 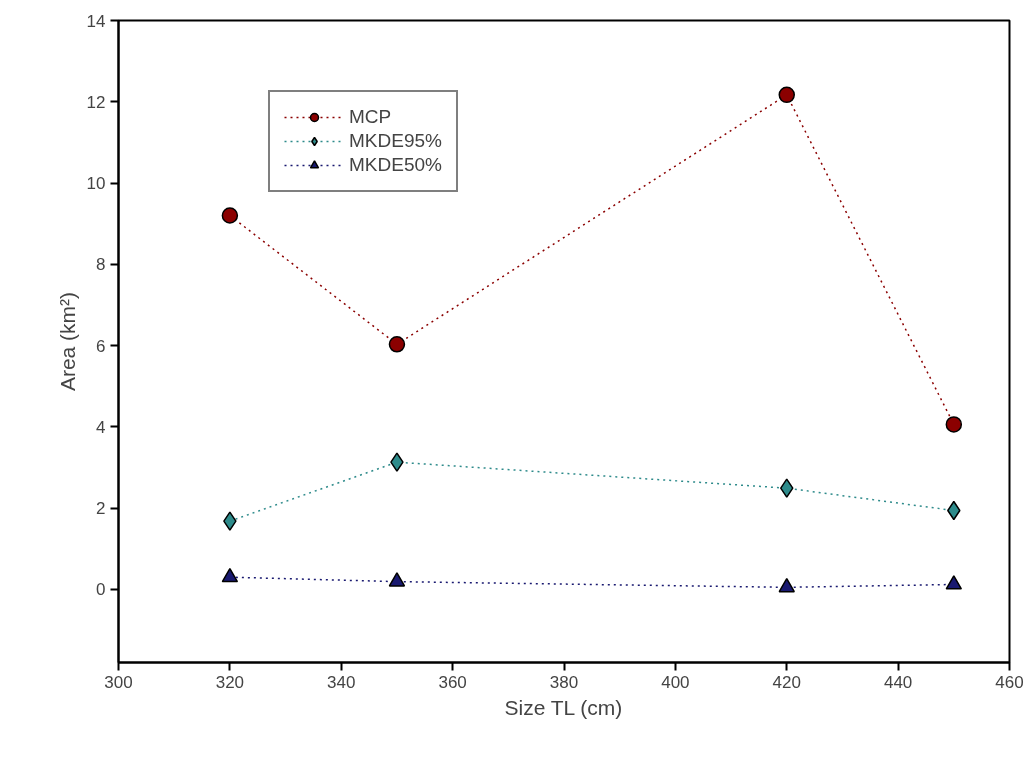 I want to click on y-tick-label: 2, so click(x=101, y=509).